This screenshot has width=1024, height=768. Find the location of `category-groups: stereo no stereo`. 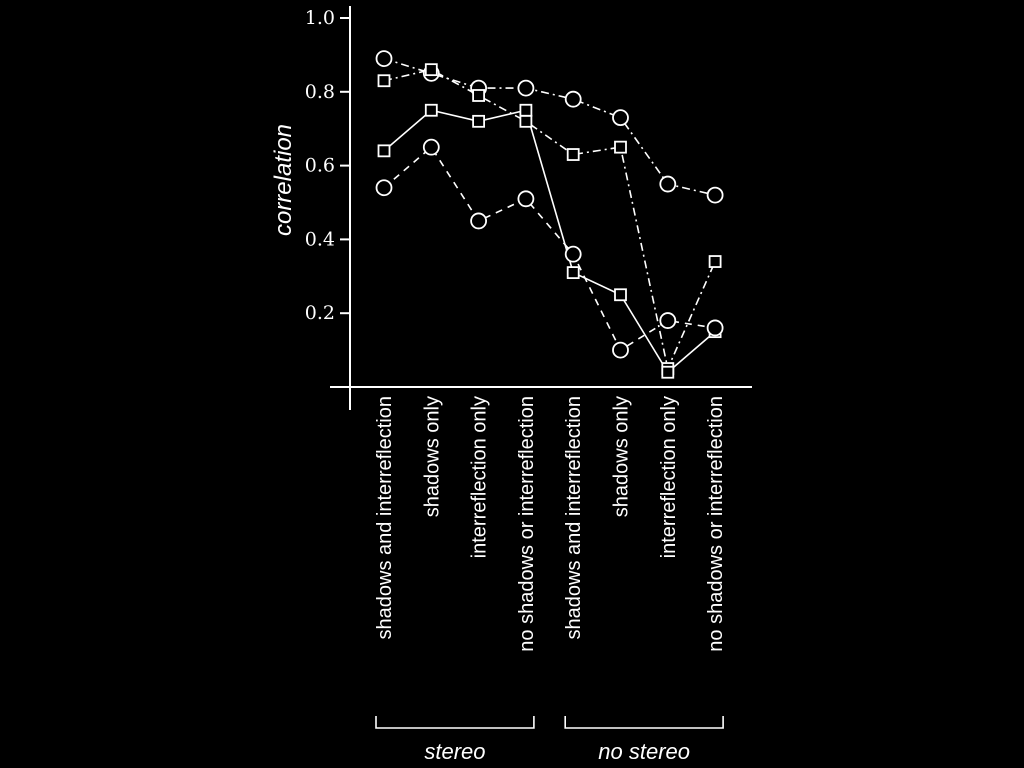

category-groups: stereo no stereo is located at coordinates (549, 740).